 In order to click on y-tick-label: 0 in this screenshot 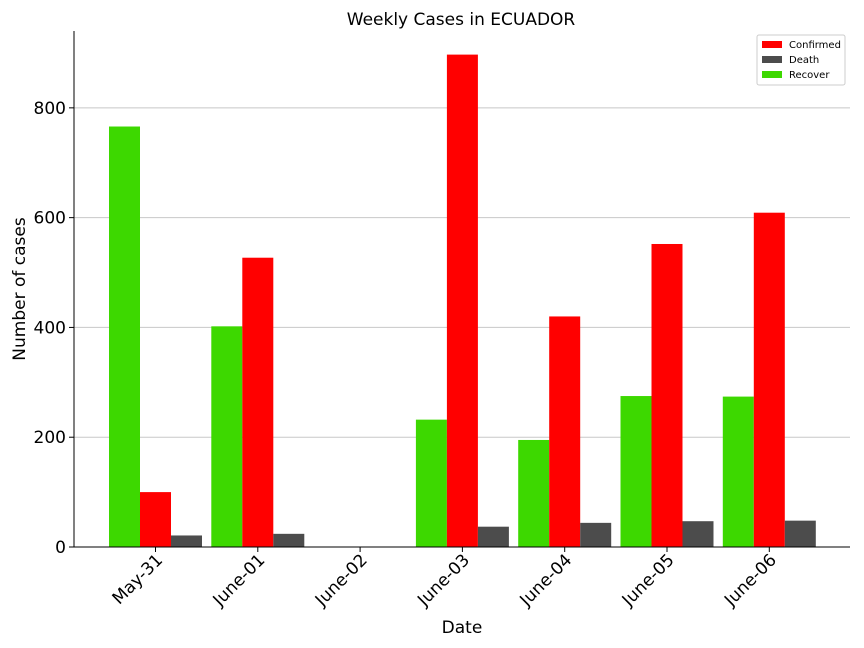, I will do `click(60, 548)`.